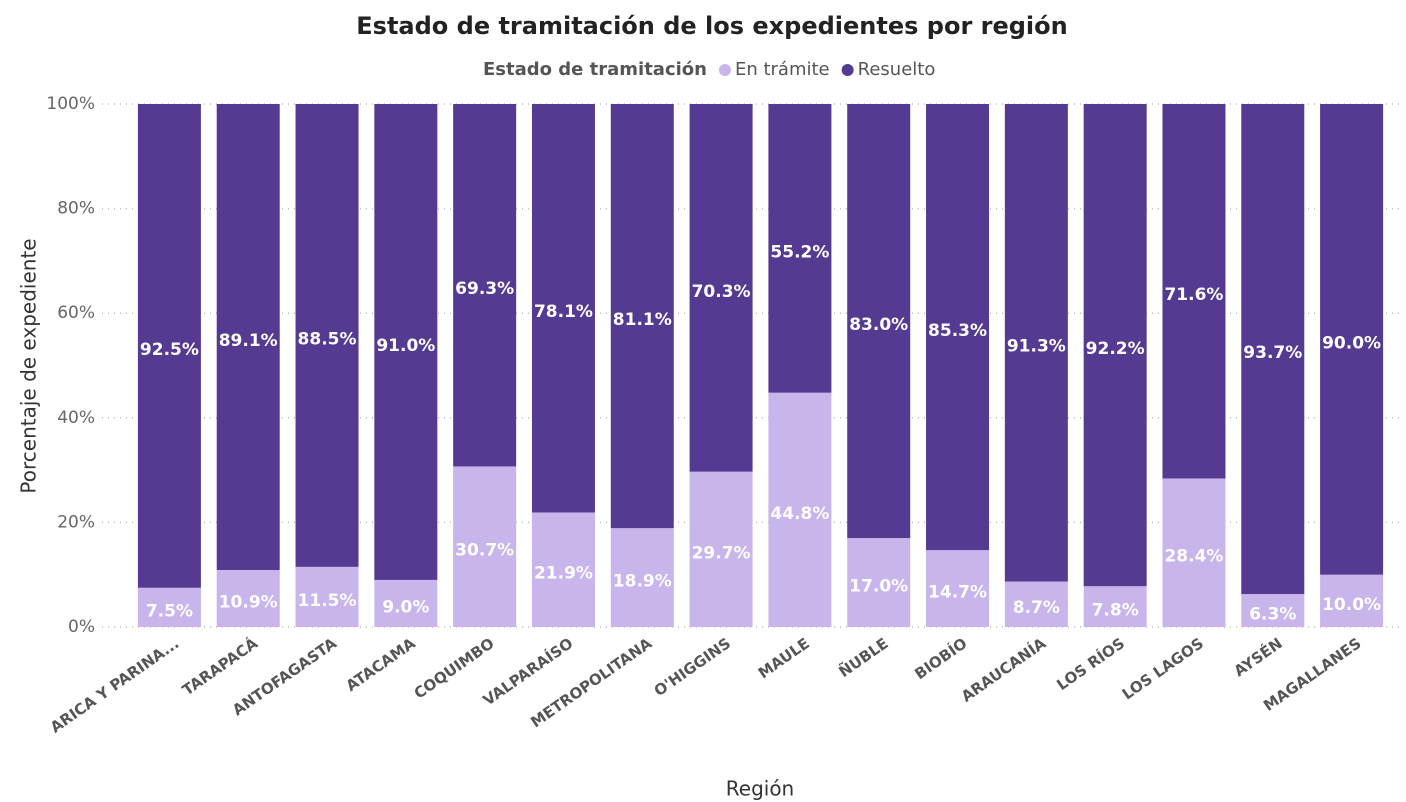 The width and height of the screenshot is (1406, 802). I want to click on data-label: 88.5%, so click(327, 339).